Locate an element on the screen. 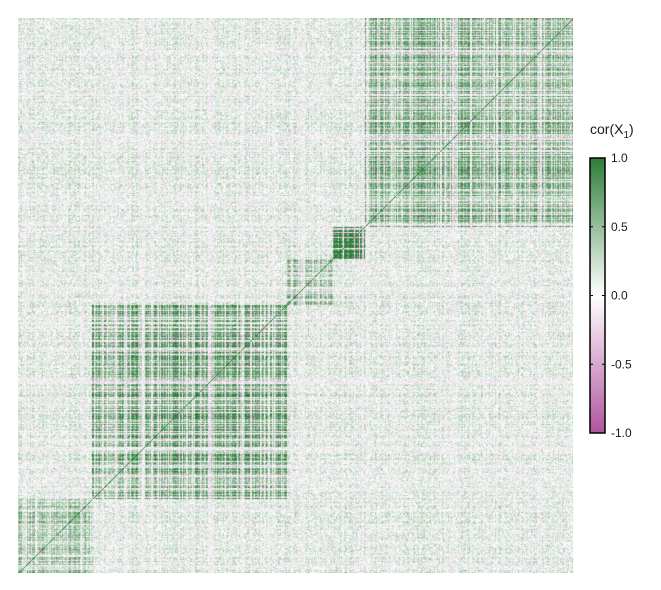 The height and width of the screenshot is (590, 661). legend-tick-label: 0.5 is located at coordinates (619, 227).